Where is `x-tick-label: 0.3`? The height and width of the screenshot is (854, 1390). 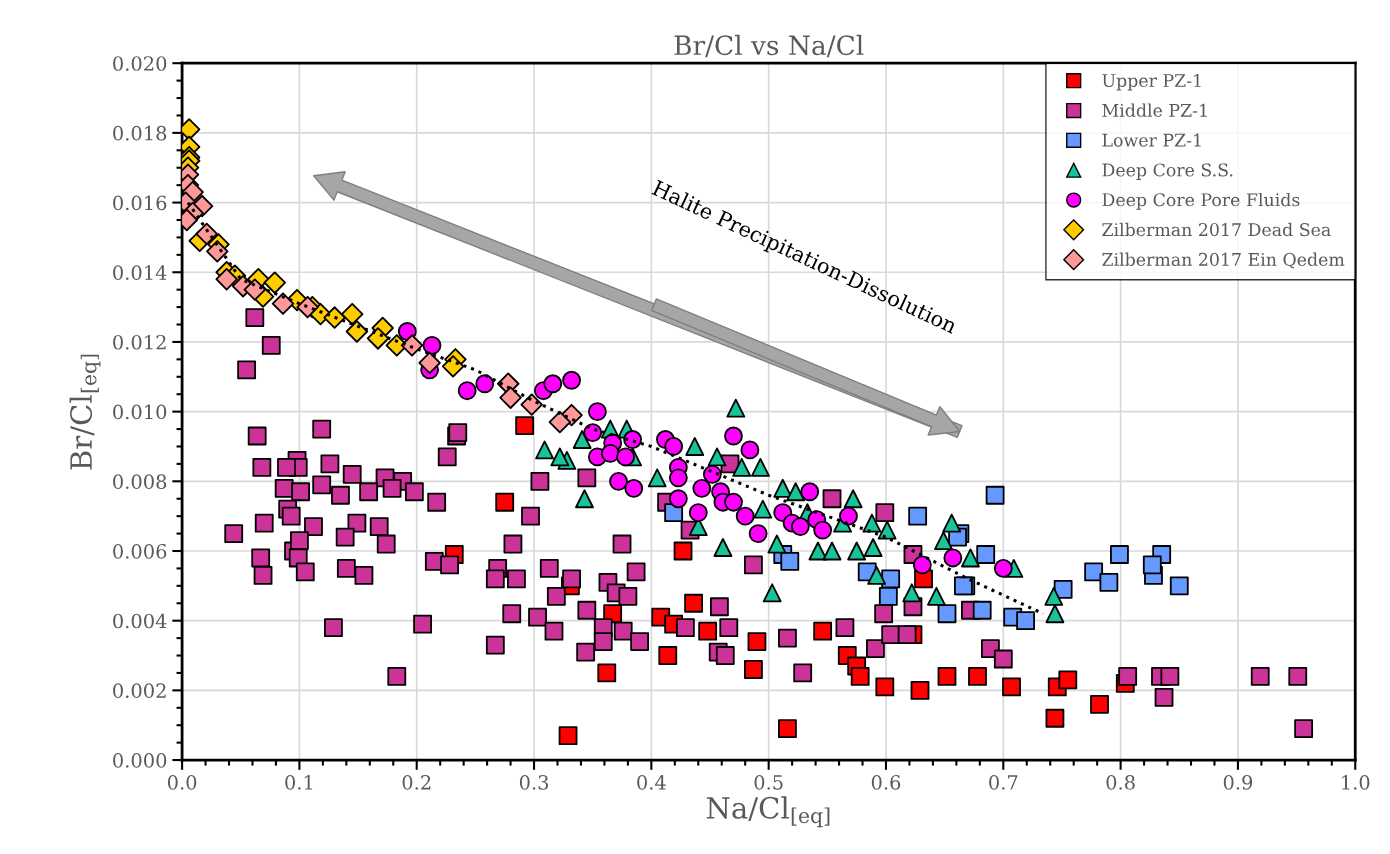 x-tick-label: 0.3 is located at coordinates (534, 782).